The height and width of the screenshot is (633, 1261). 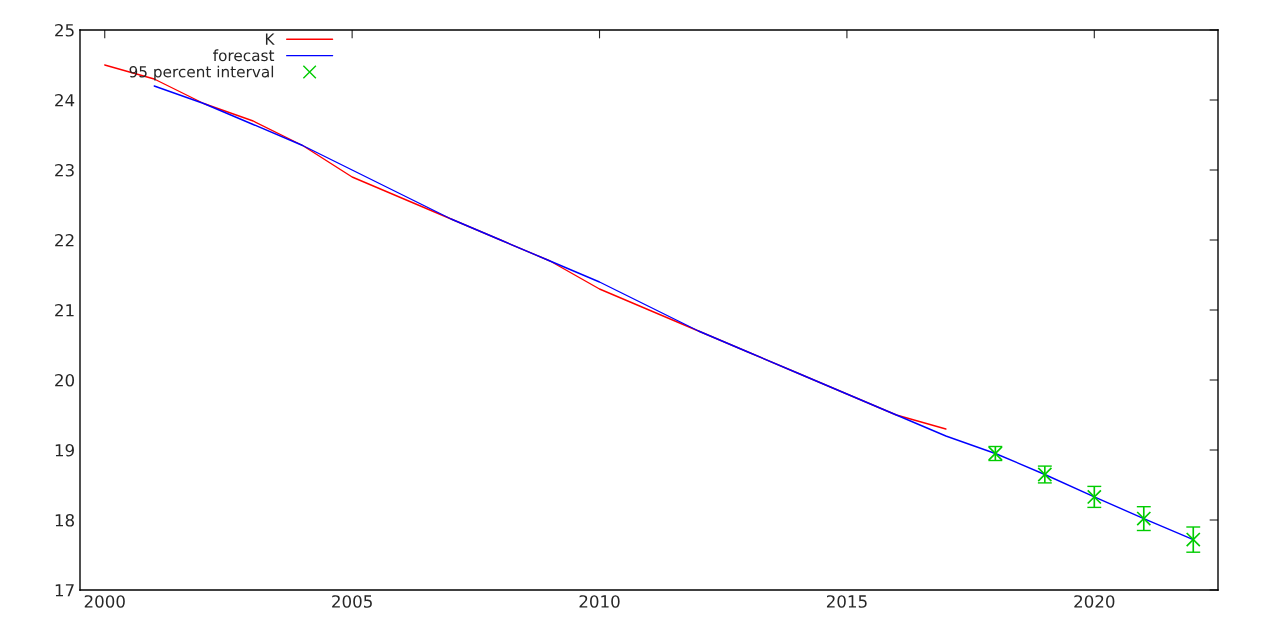 I want to click on y-tick-label: 19, so click(x=64, y=450).